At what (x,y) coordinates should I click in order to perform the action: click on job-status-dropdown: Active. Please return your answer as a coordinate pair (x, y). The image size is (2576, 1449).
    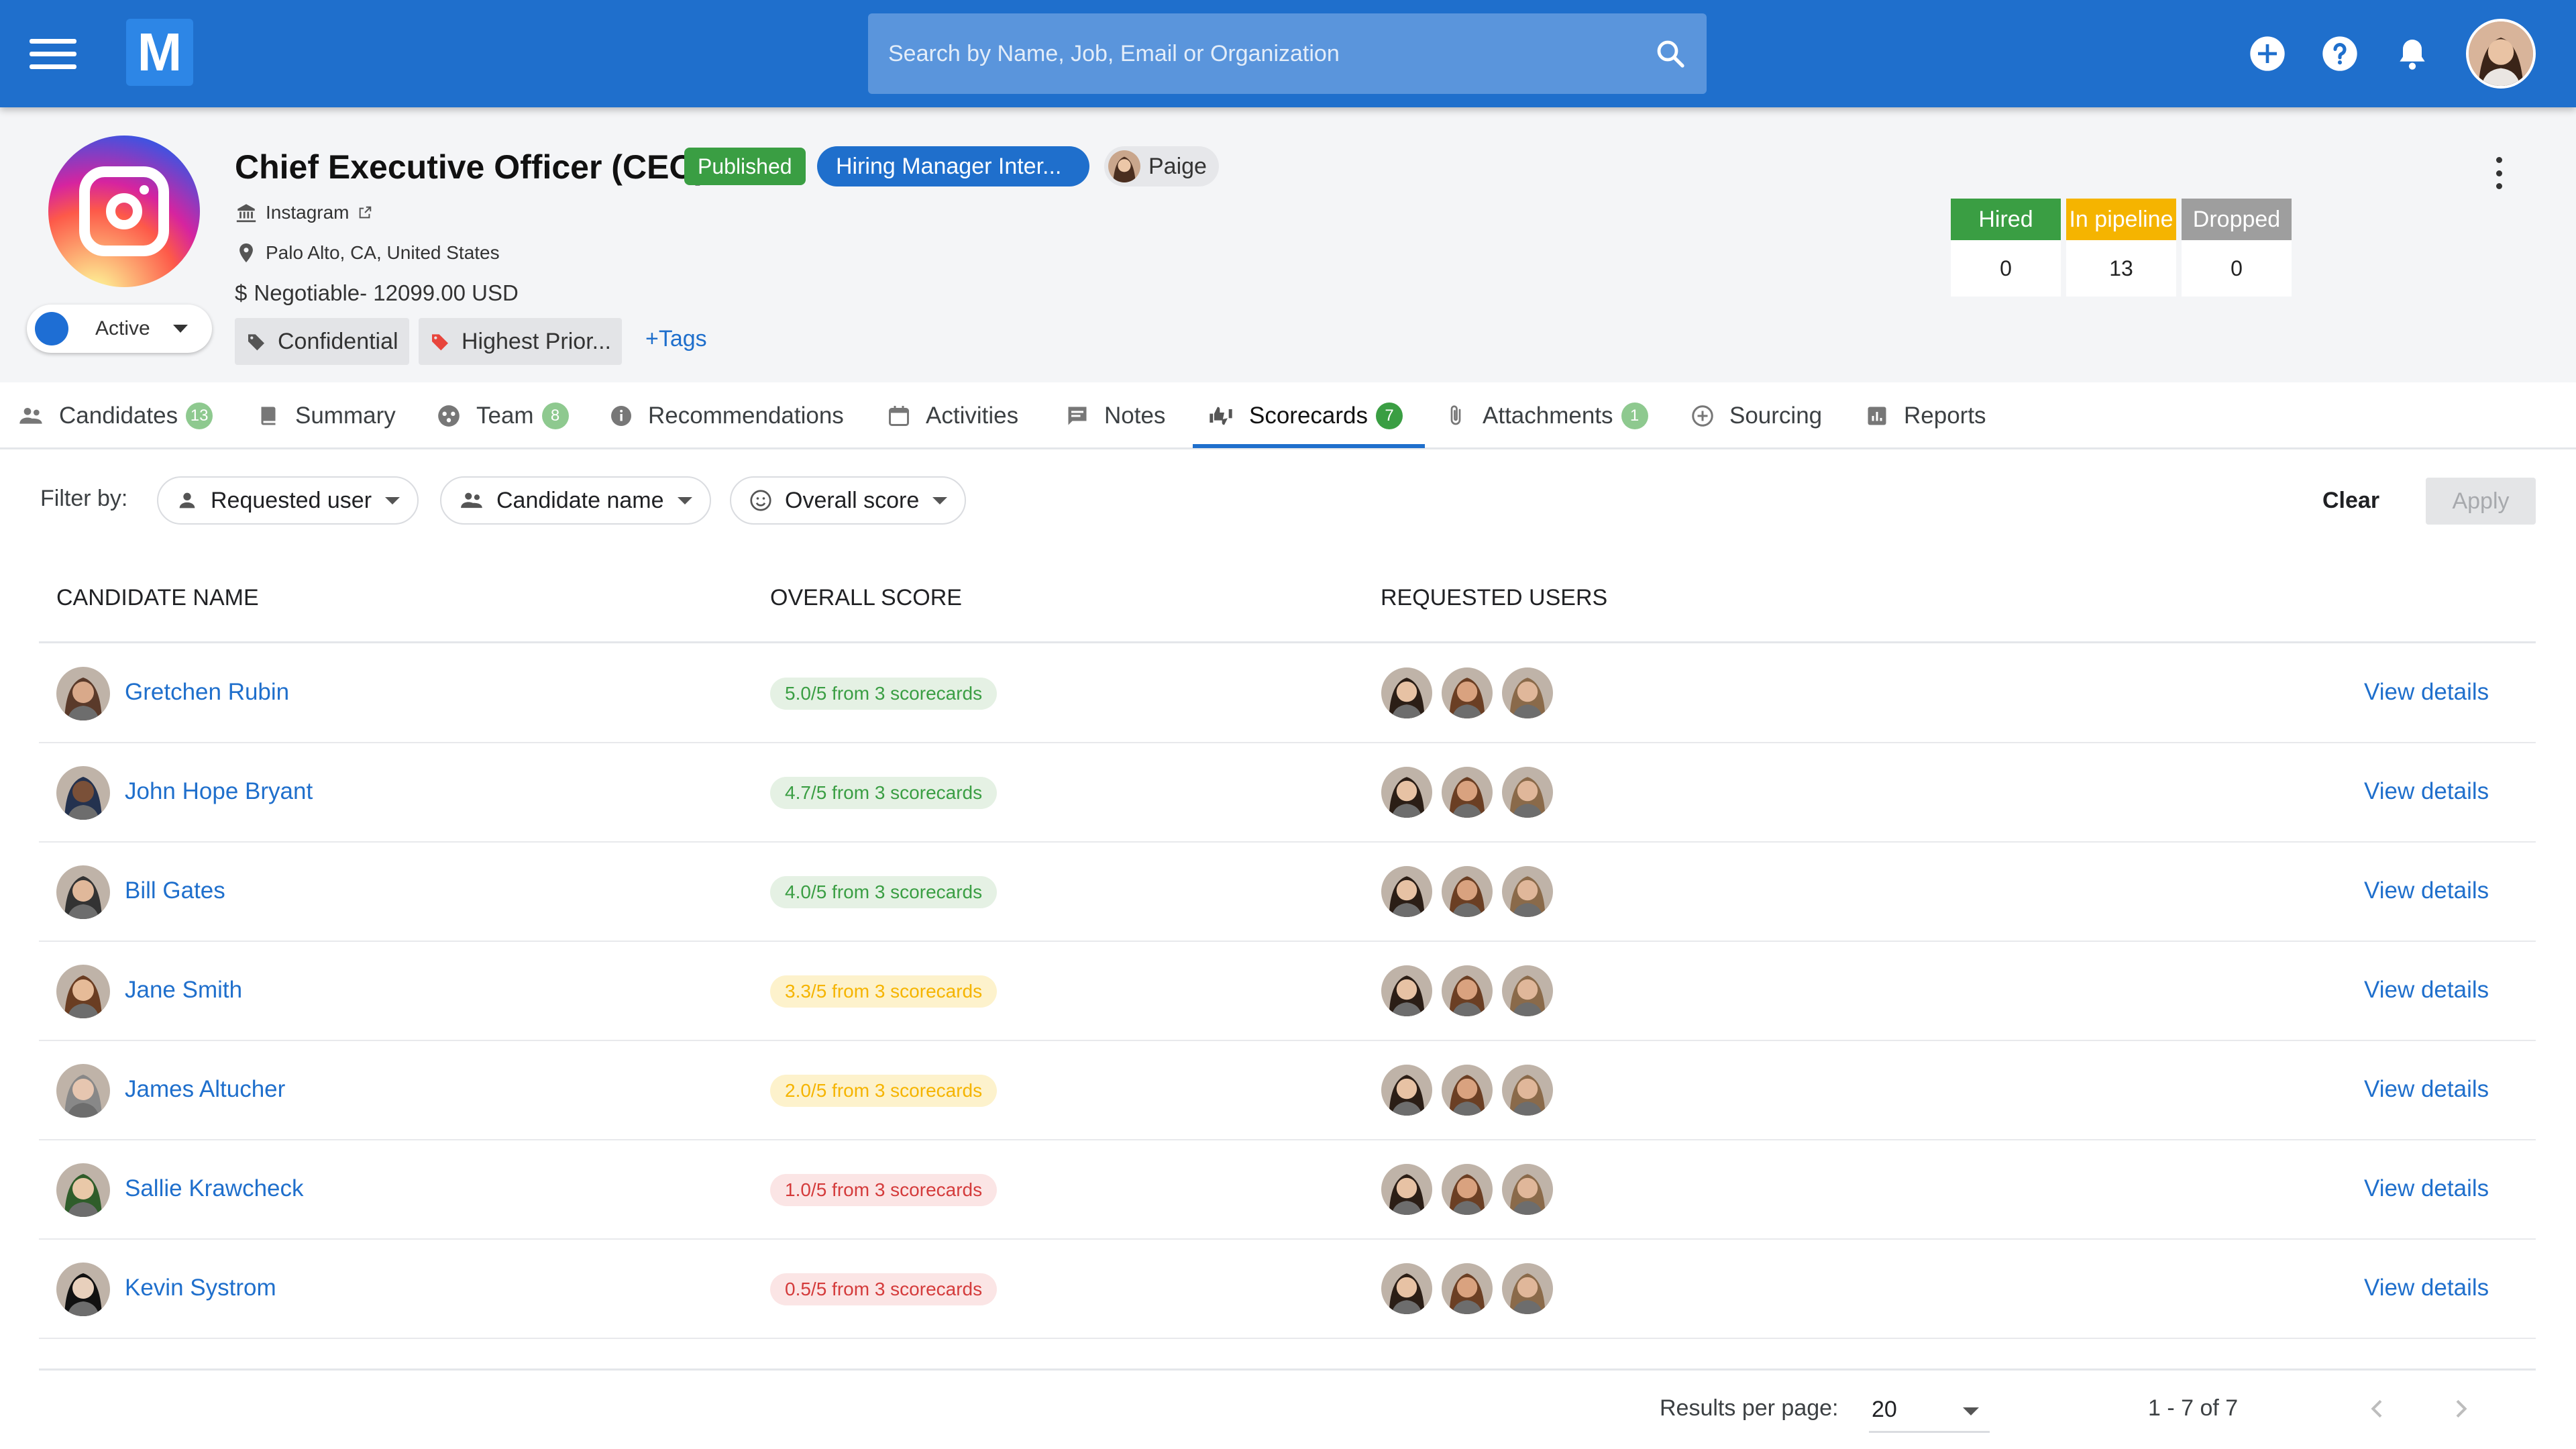
    Looking at the image, I should click on (119, 329).